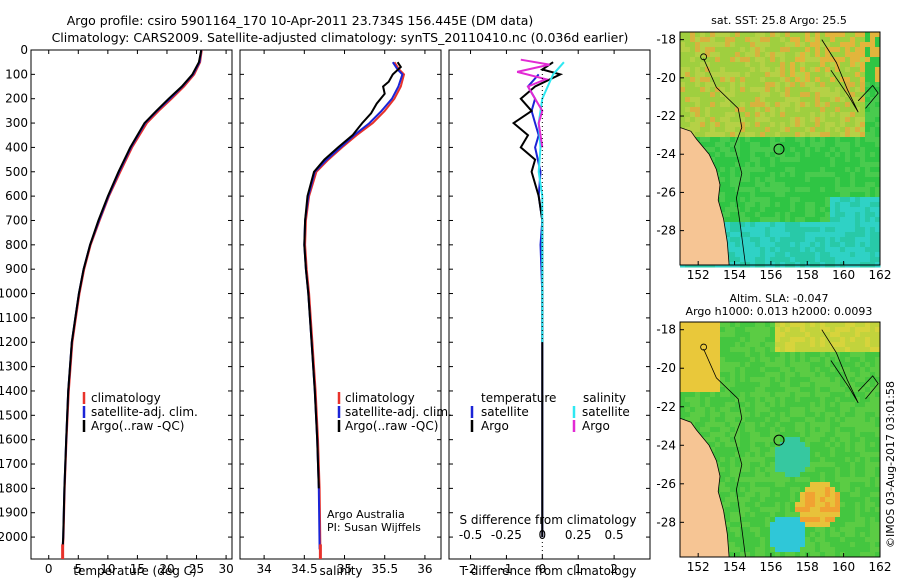  Describe the element at coordinates (666, 522) in the screenshot. I see `map-y-tick-label: -28` at that location.